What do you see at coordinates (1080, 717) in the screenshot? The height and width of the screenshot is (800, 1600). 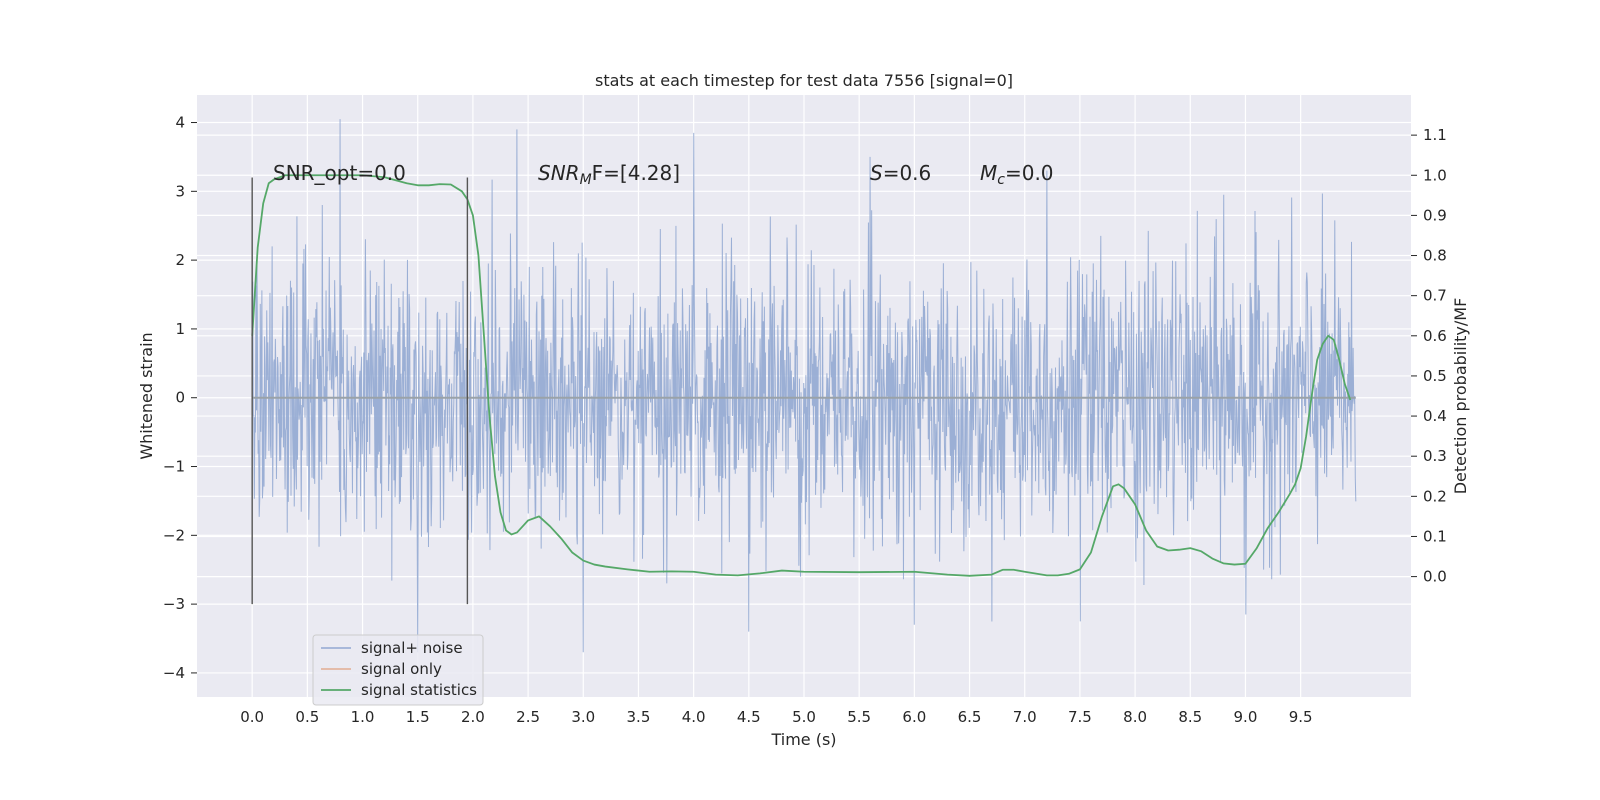 I see `x-tick-label: 7.5` at bounding box center [1080, 717].